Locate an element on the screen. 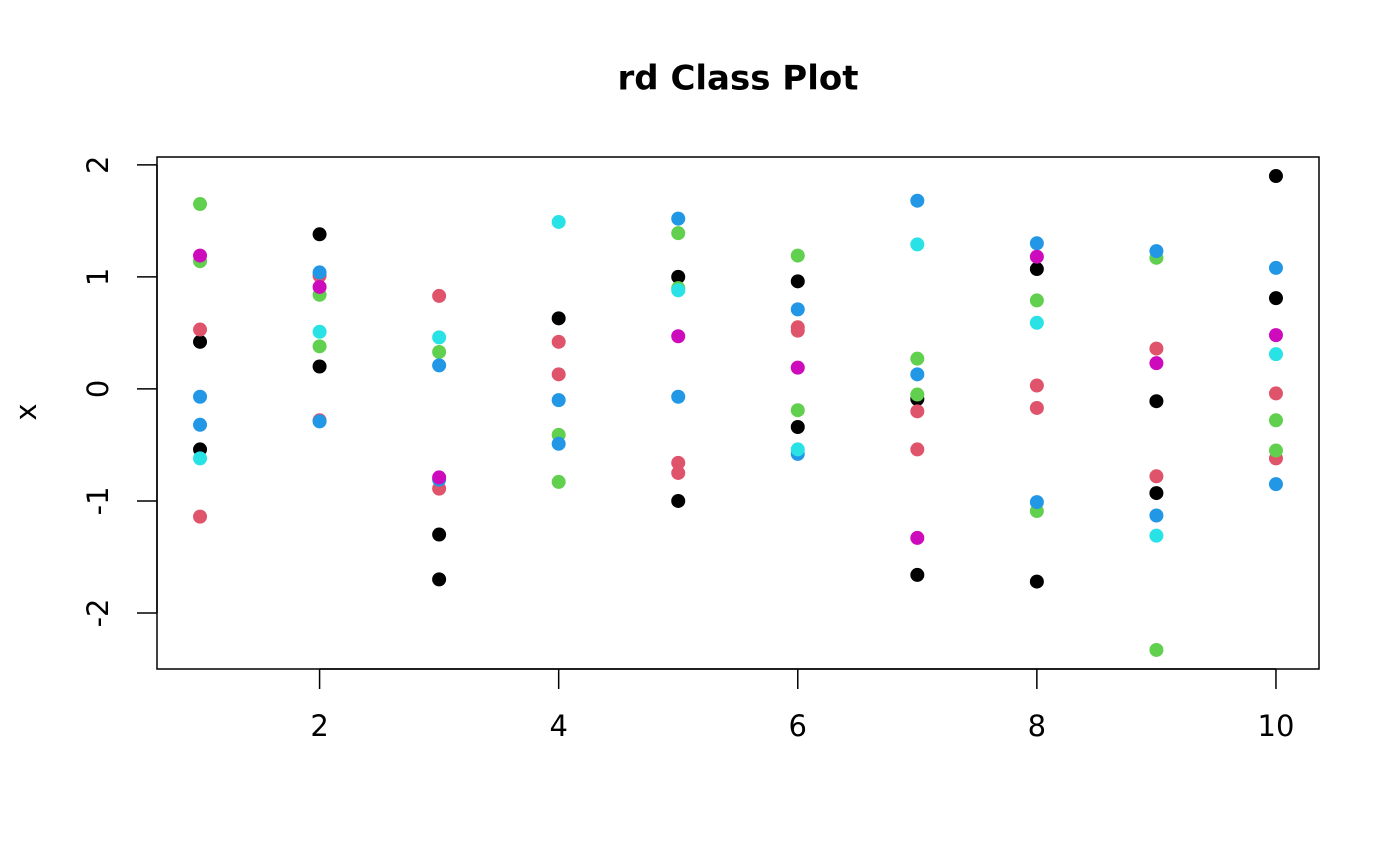 This screenshot has height=866, width=1400. x-tick-label: 10 is located at coordinates (1276, 726).